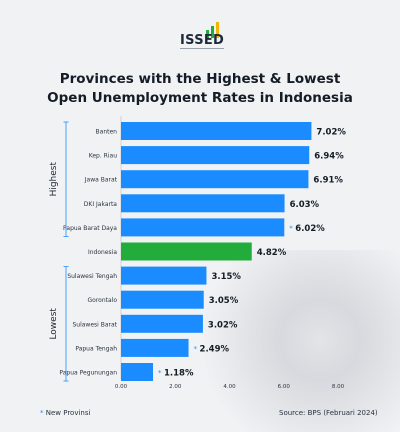 This screenshot has width=400, height=432. I want to click on logo-underline, so click(202, 48).